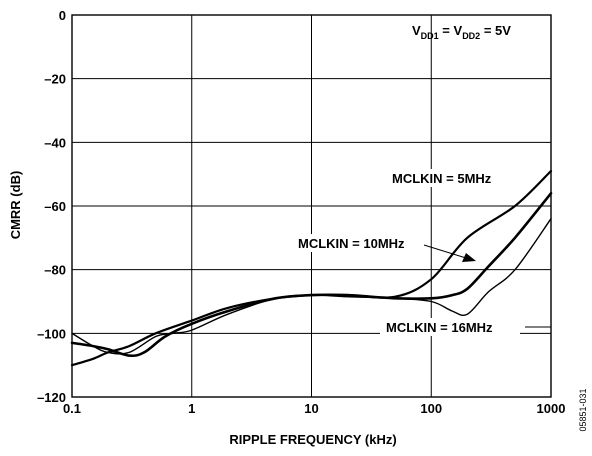 Image resolution: width=592 pixels, height=456 pixels. I want to click on y-tick-label: –100, so click(51, 333).